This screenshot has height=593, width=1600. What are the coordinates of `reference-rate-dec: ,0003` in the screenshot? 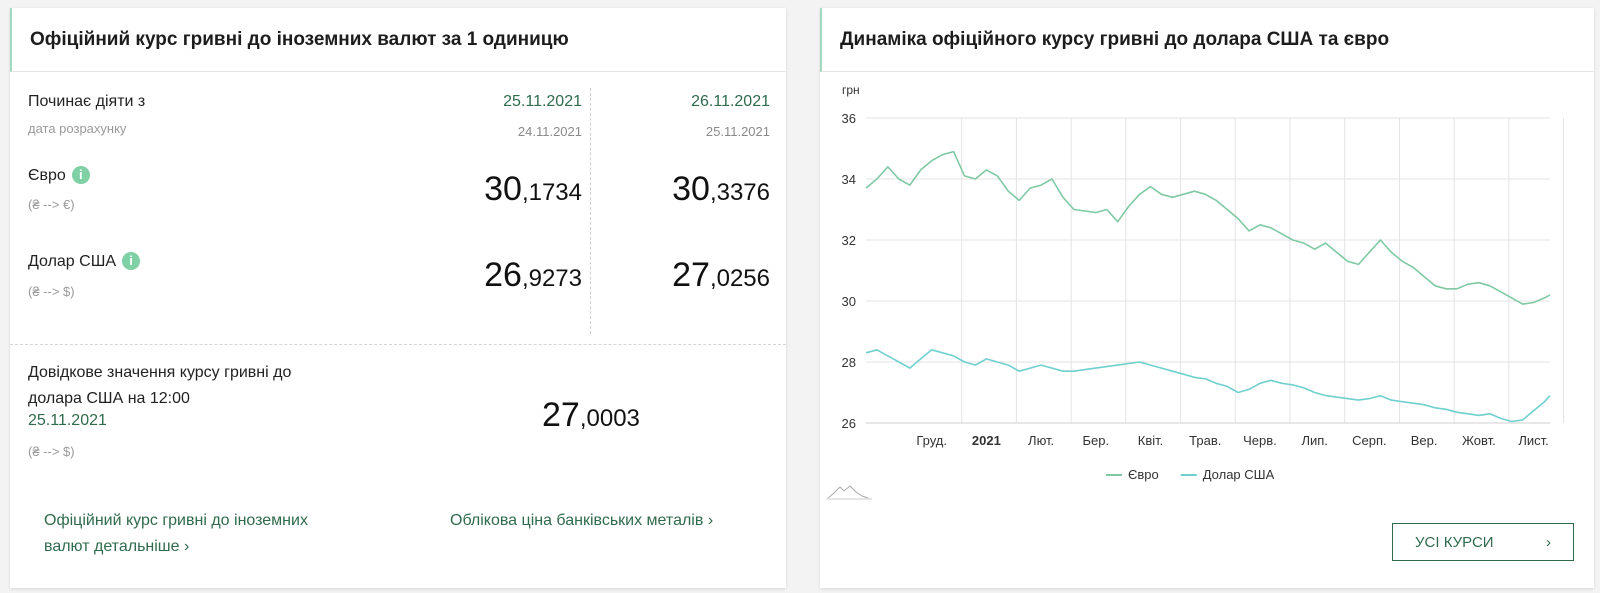 It's located at (609, 418).